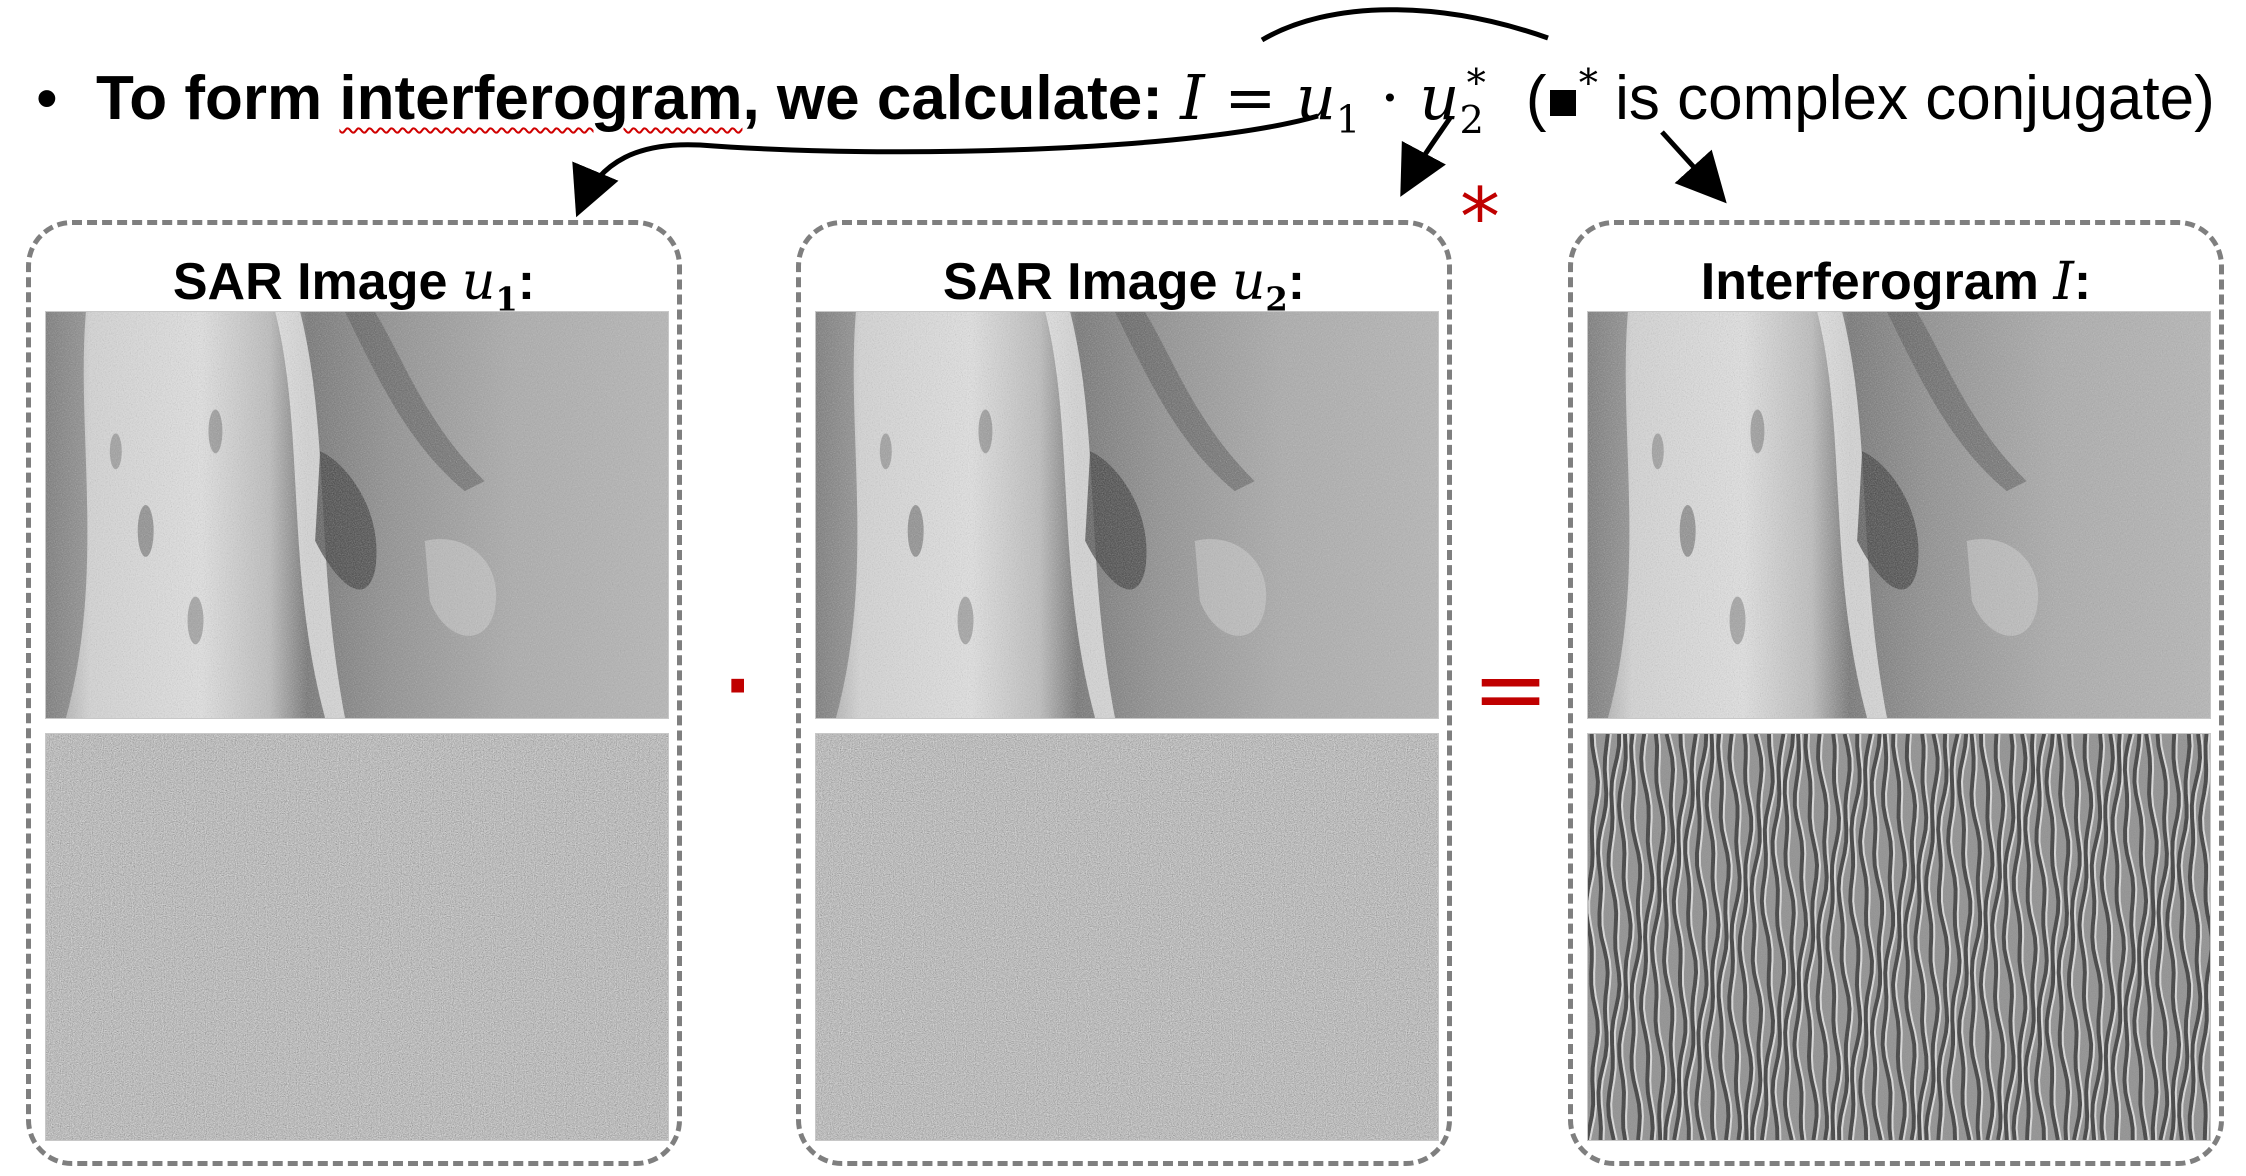  I want to click on formula-eq: =, so click(1250, 98).